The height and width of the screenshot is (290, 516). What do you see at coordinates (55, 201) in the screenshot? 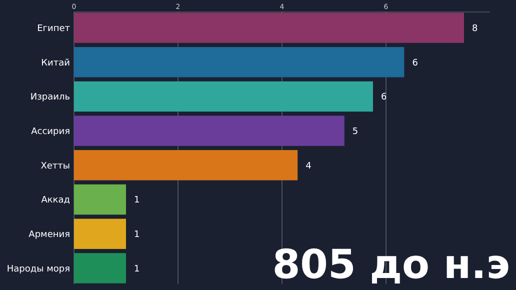
I see `y-tick-label: Аккад` at bounding box center [55, 201].